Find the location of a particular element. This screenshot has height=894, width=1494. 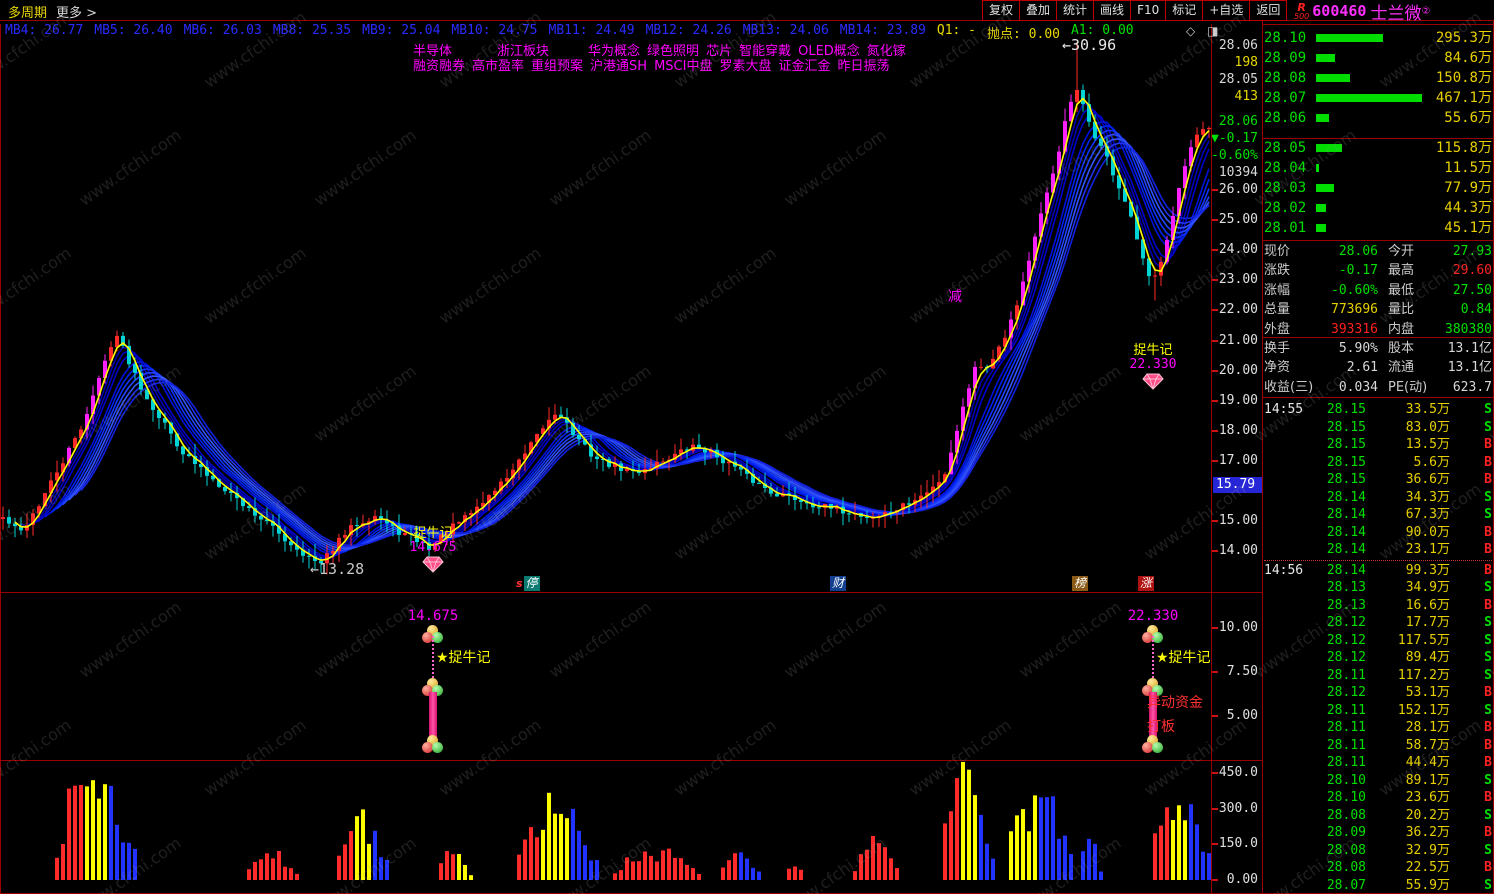

toolbar-button-复权: 复权 is located at coordinates (1001, 10).